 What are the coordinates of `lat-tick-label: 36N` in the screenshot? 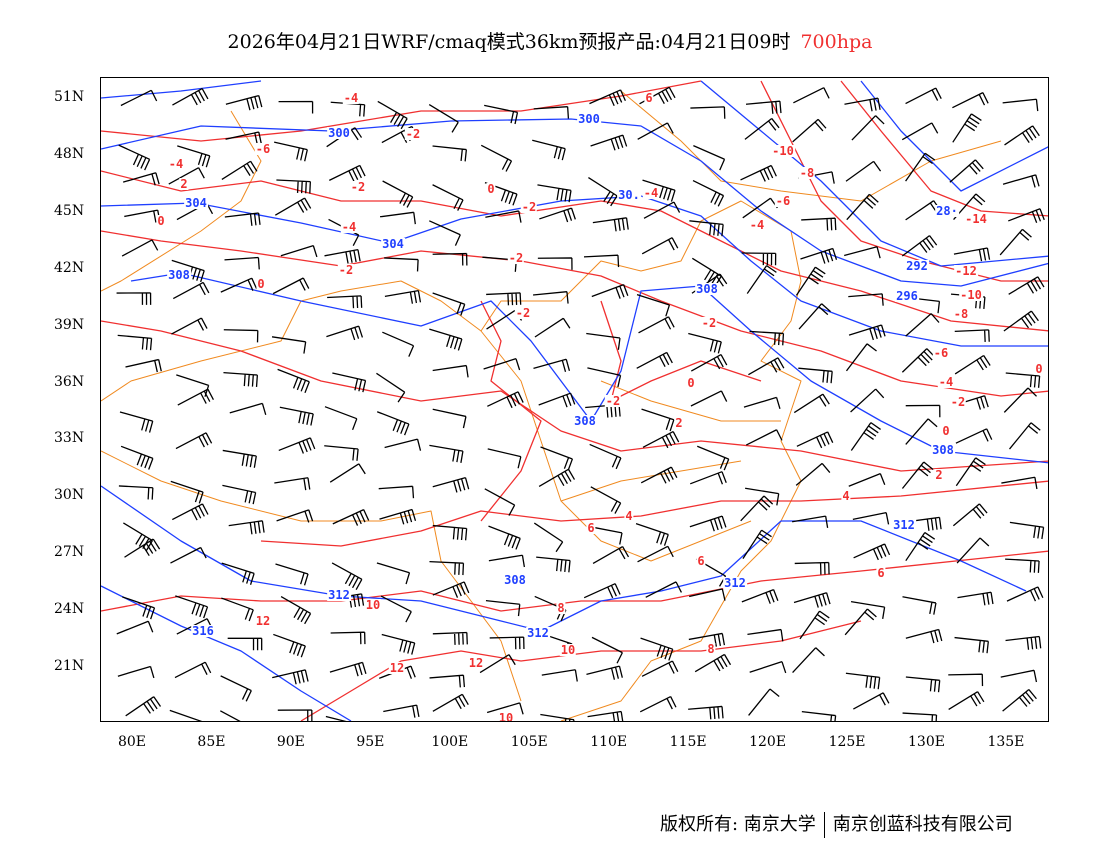 It's located at (69, 381).